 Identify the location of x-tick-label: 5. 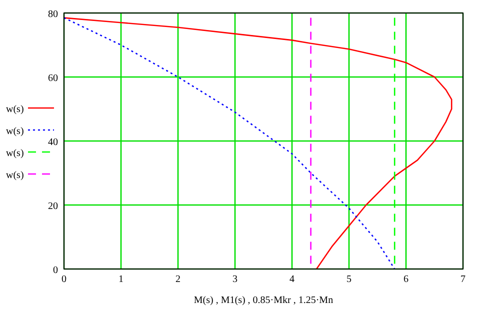
(349, 279).